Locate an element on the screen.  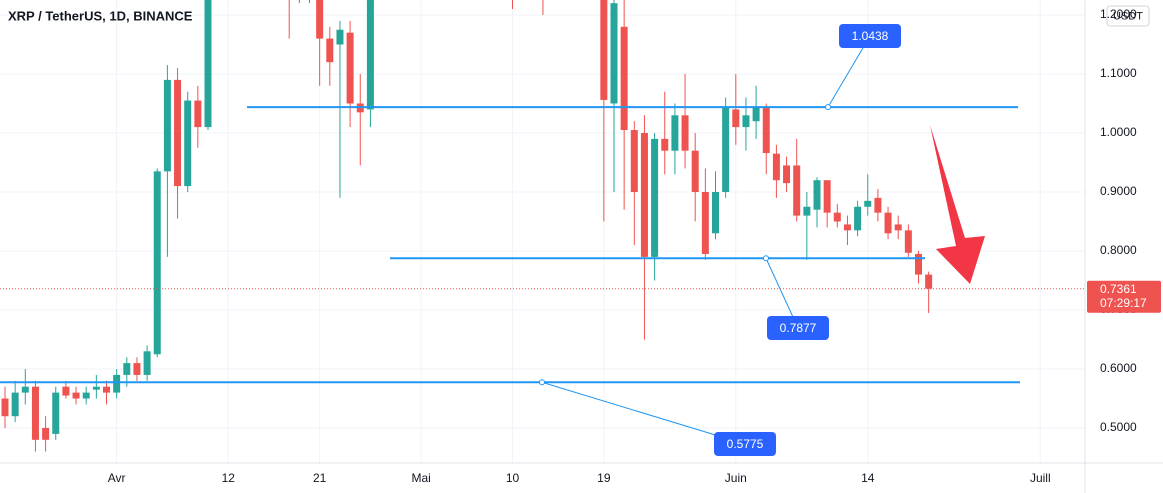
chart-title: XRP / TetherUS, 1D, BINANCE is located at coordinates (100, 15).